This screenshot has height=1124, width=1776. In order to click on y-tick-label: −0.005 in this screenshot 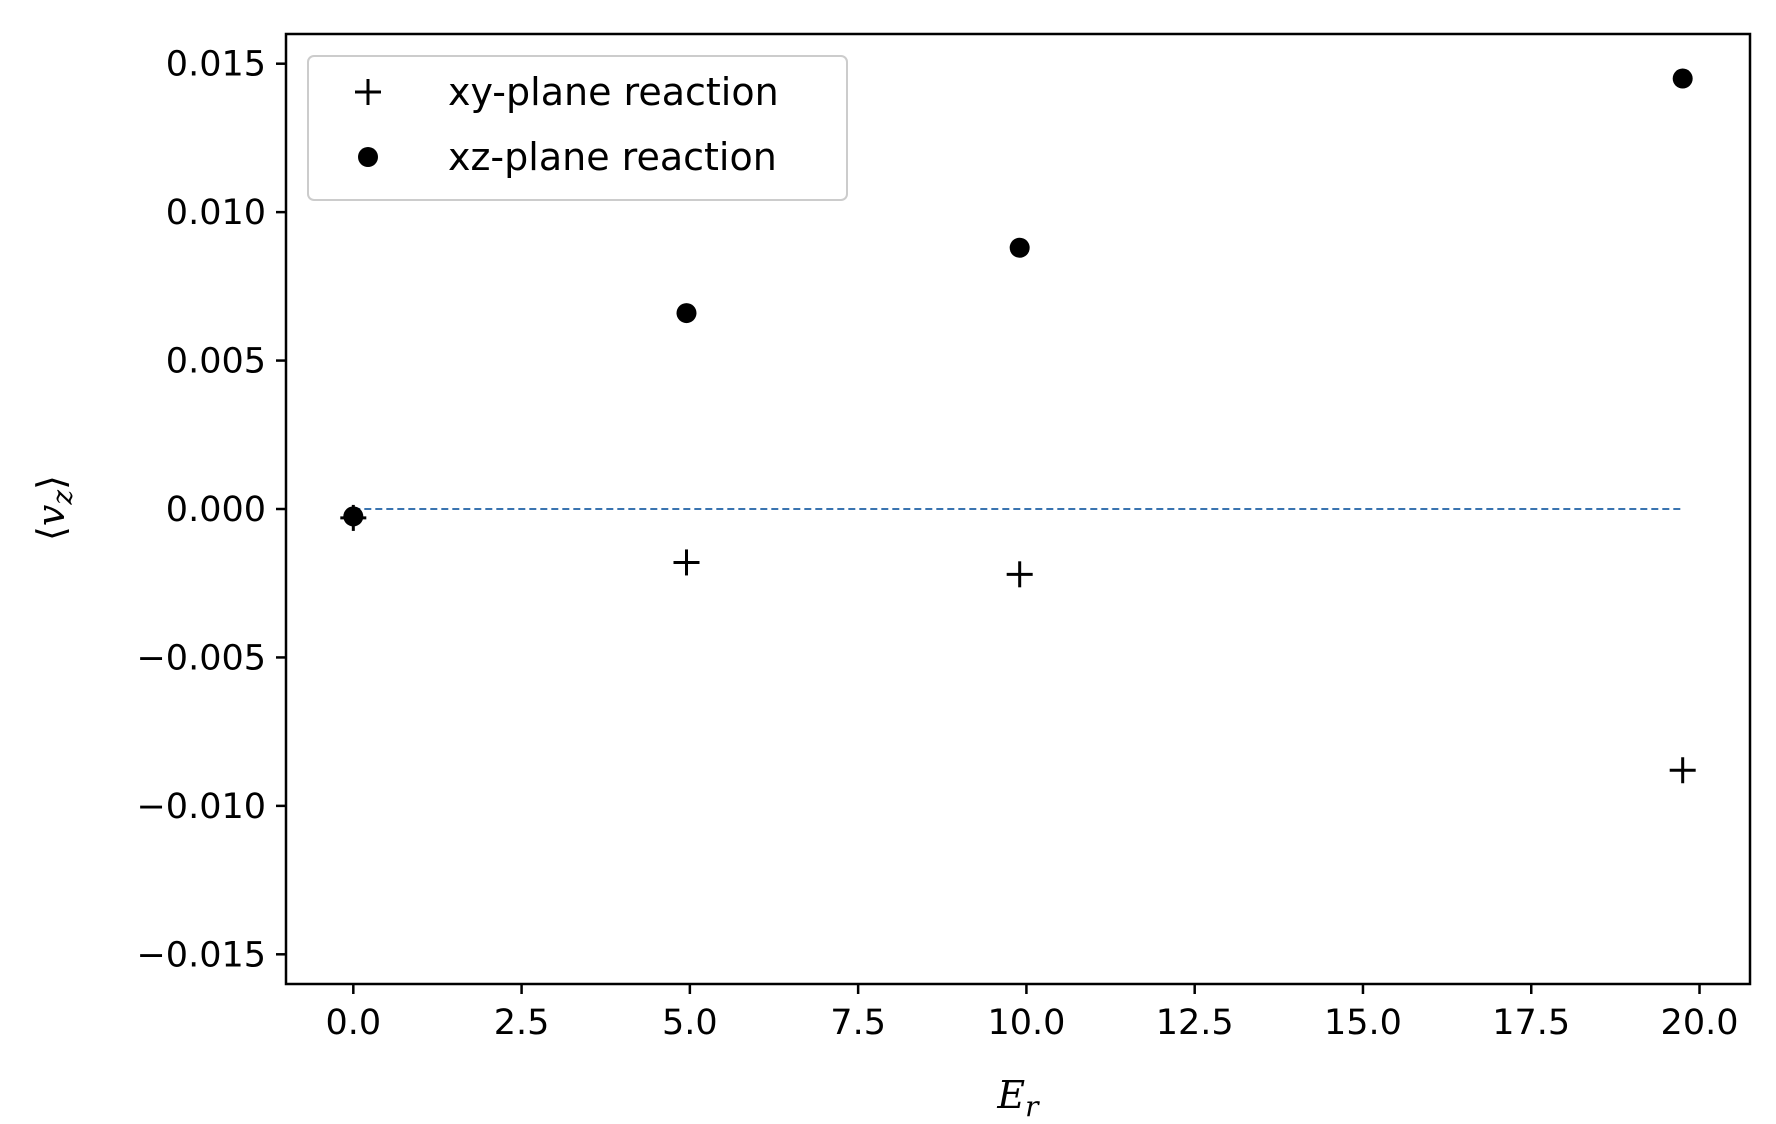, I will do `click(201, 658)`.